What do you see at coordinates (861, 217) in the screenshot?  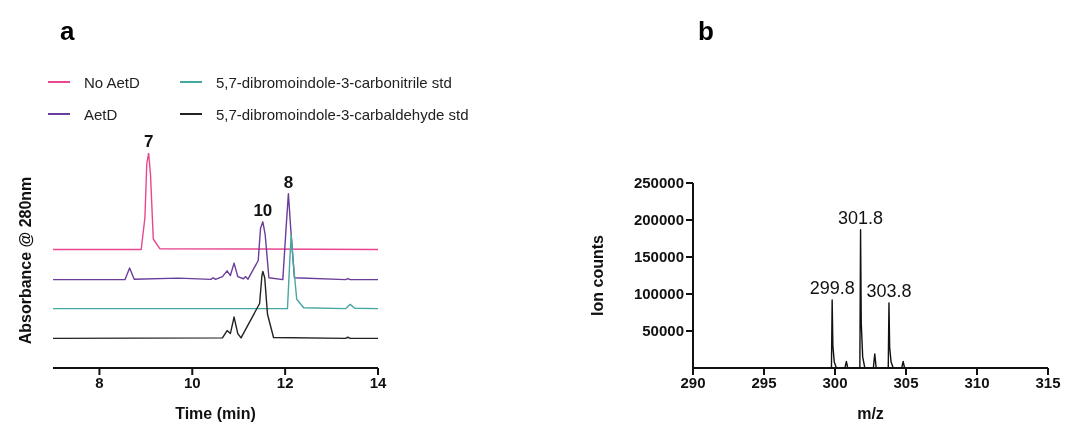 I see `annotation: 301.8` at bounding box center [861, 217].